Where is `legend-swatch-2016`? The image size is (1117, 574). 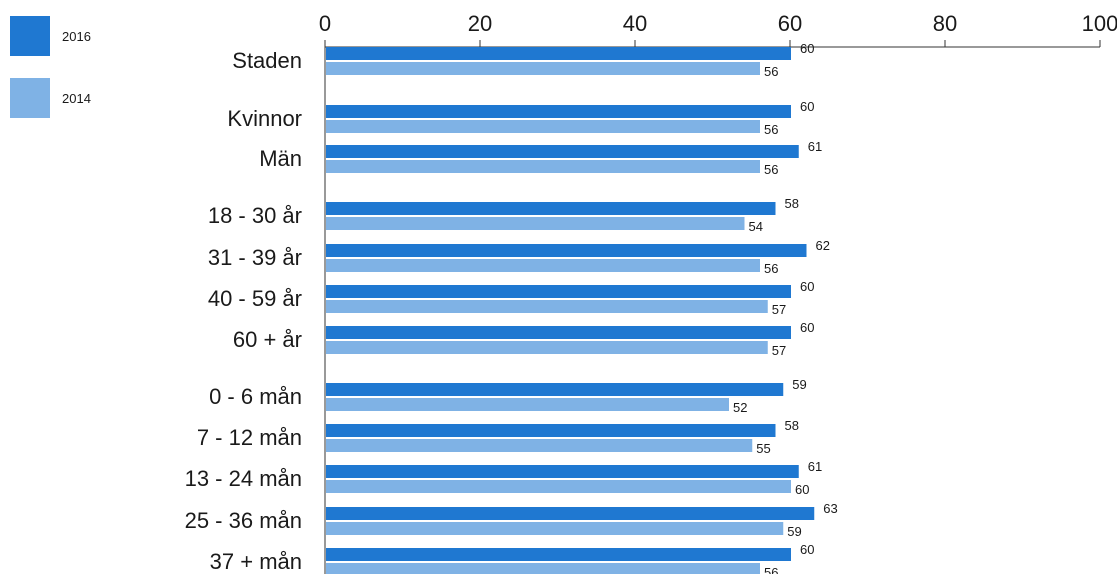 legend-swatch-2016 is located at coordinates (30, 36).